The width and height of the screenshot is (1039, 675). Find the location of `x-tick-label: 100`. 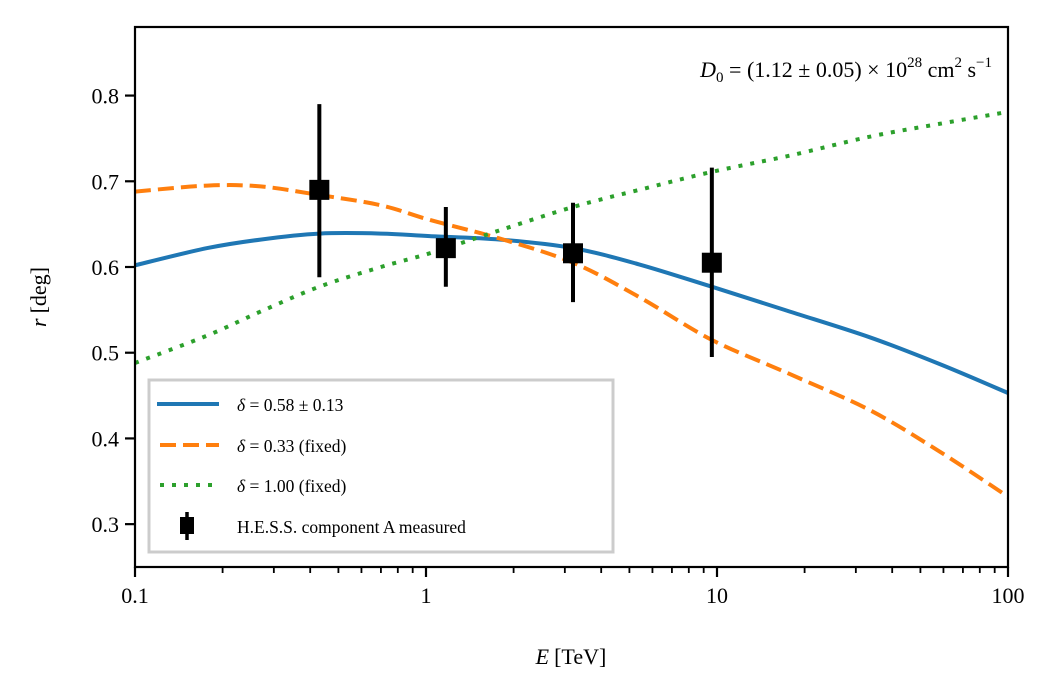

x-tick-label: 100 is located at coordinates (1008, 595).